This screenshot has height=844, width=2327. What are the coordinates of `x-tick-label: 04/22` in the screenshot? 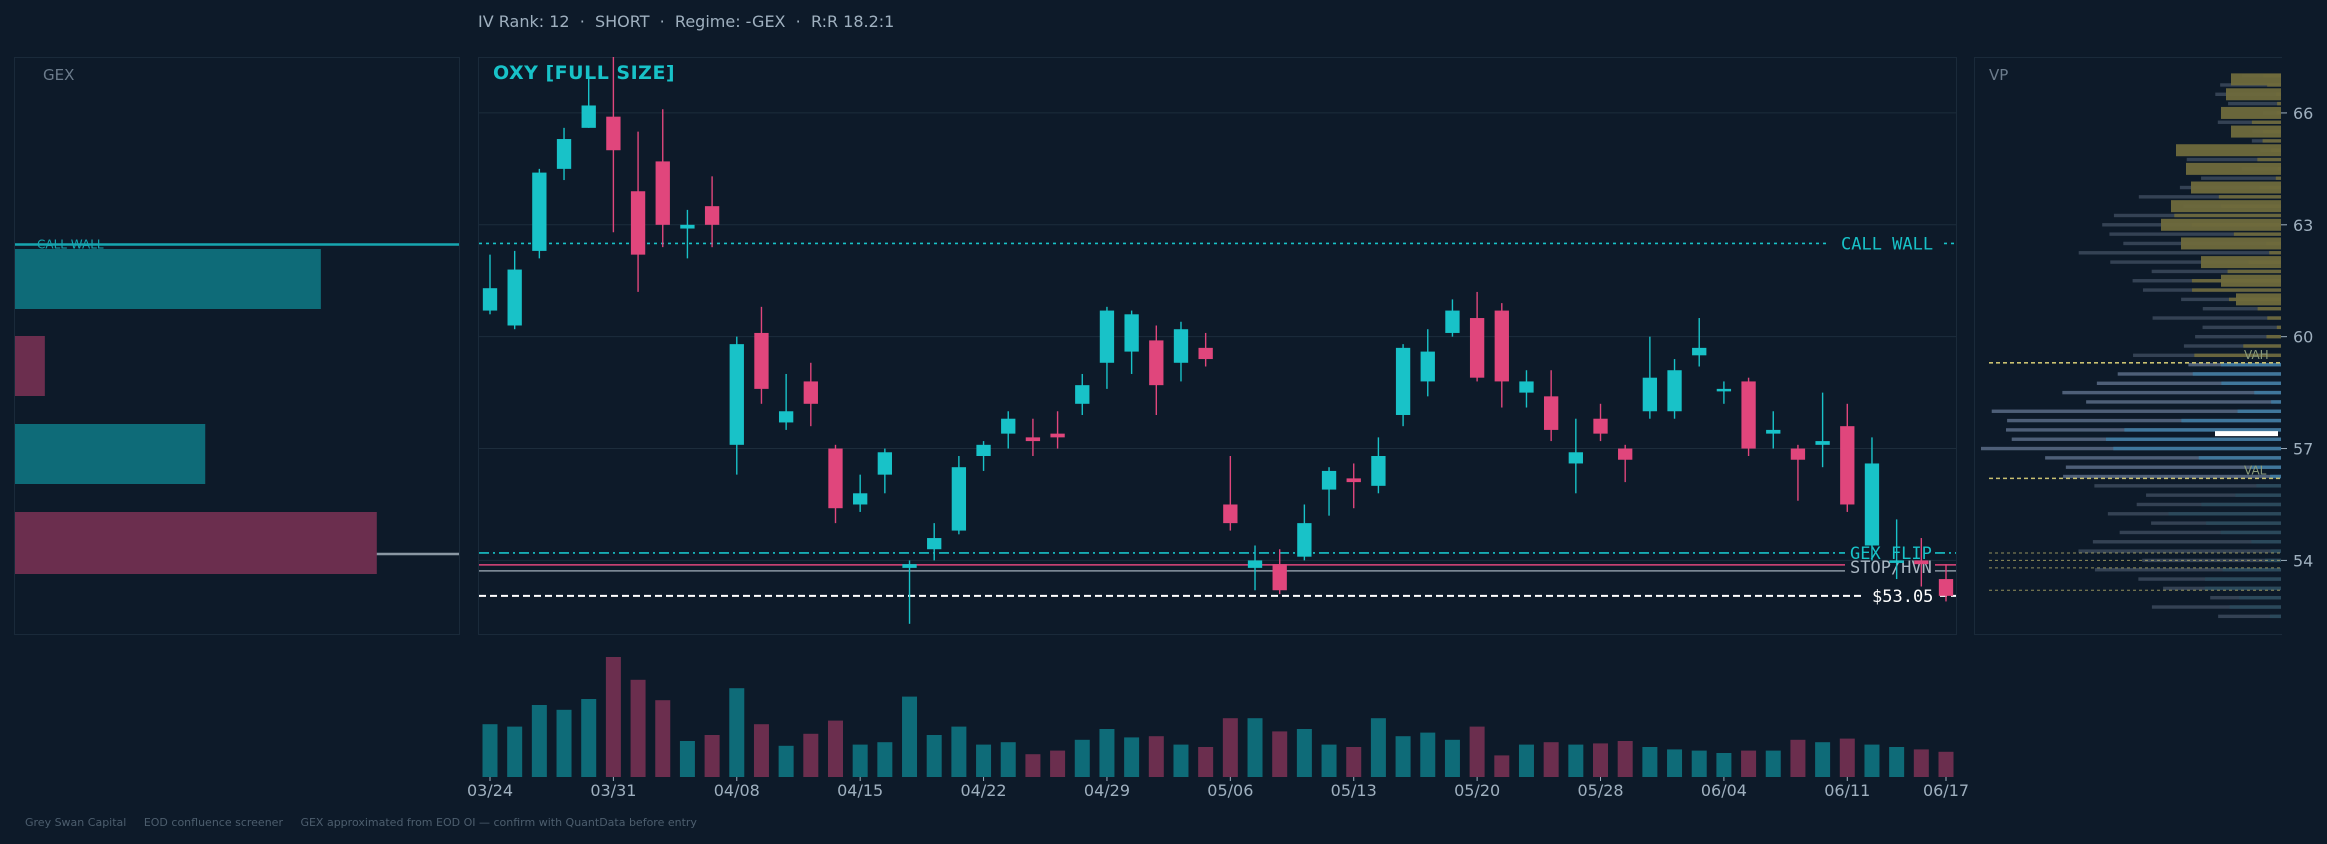 It's located at (984, 790).